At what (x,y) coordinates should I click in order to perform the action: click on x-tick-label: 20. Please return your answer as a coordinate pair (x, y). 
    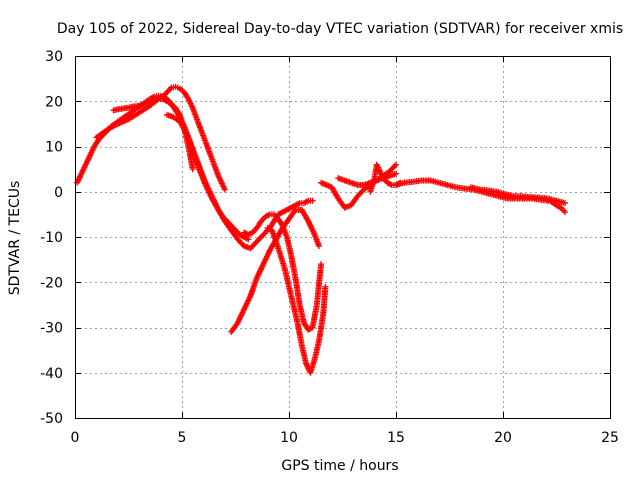
    Looking at the image, I should click on (503, 438).